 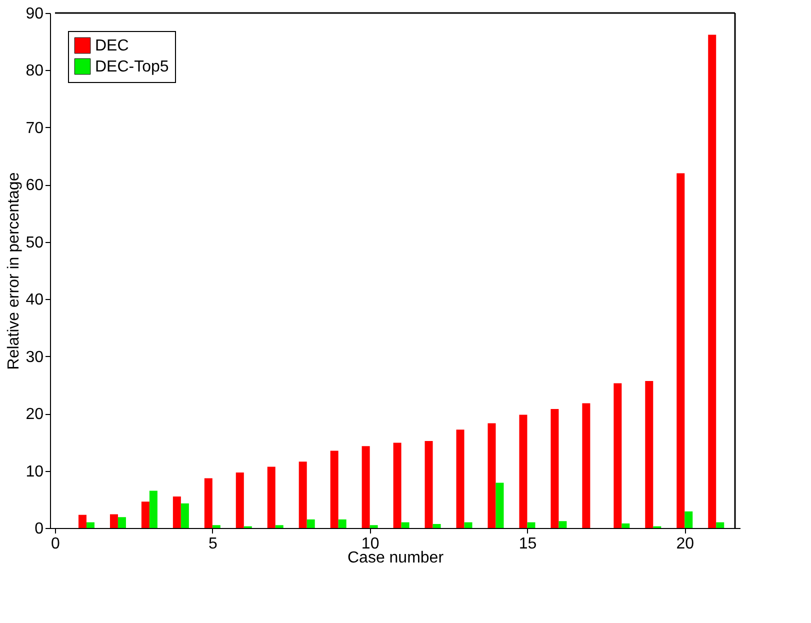 I want to click on x-tick-label: 20, so click(x=685, y=544).